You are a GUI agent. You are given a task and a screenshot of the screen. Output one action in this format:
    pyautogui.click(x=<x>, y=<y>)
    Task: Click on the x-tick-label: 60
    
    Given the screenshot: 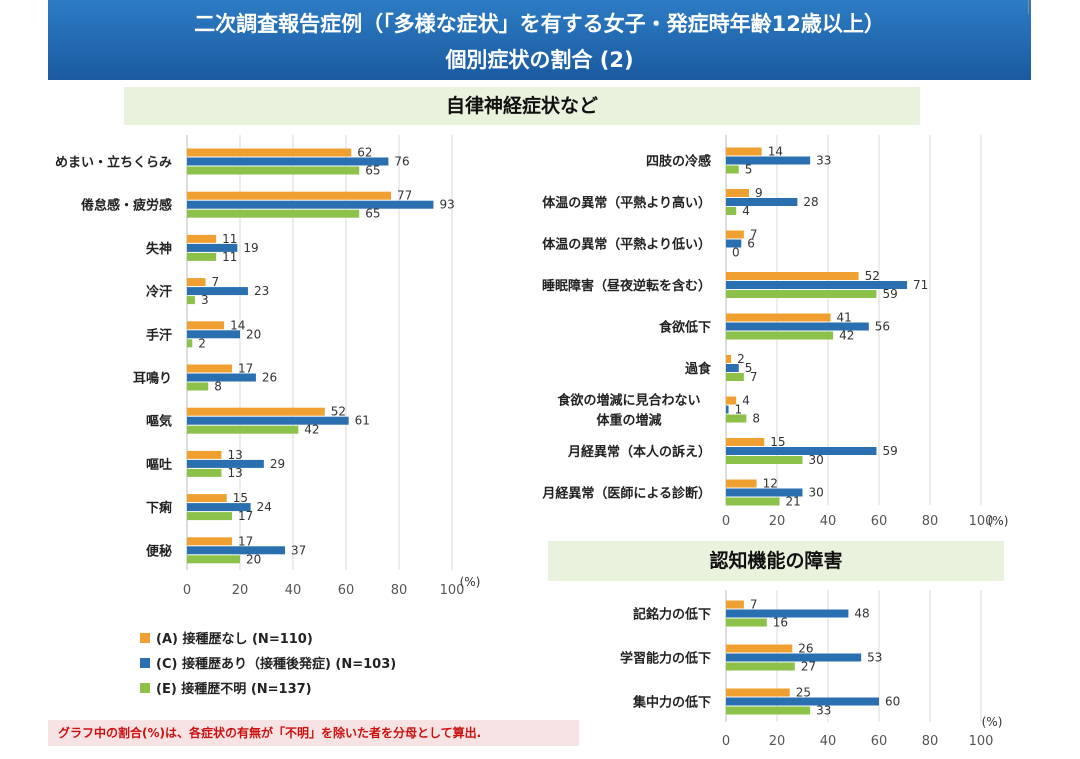 What is the action you would take?
    pyautogui.click(x=346, y=590)
    